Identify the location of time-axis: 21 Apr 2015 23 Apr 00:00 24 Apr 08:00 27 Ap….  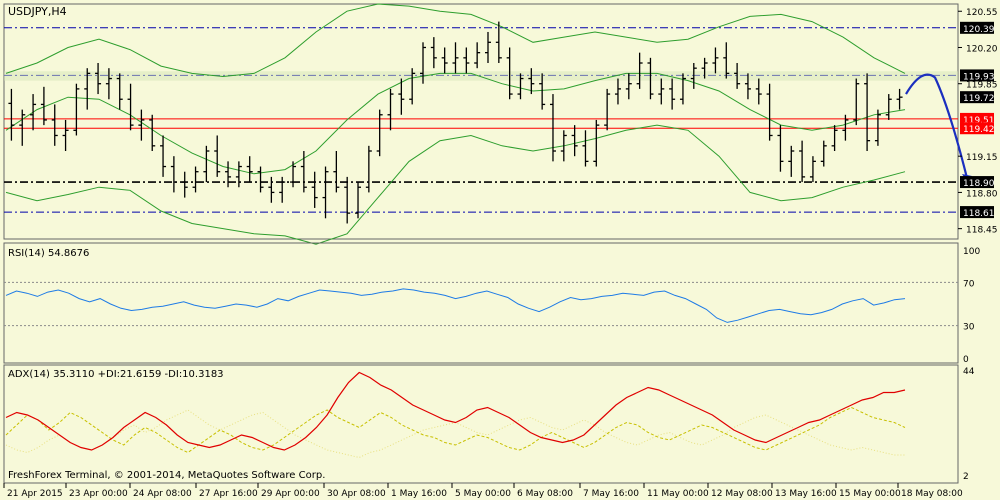
(483, 491).